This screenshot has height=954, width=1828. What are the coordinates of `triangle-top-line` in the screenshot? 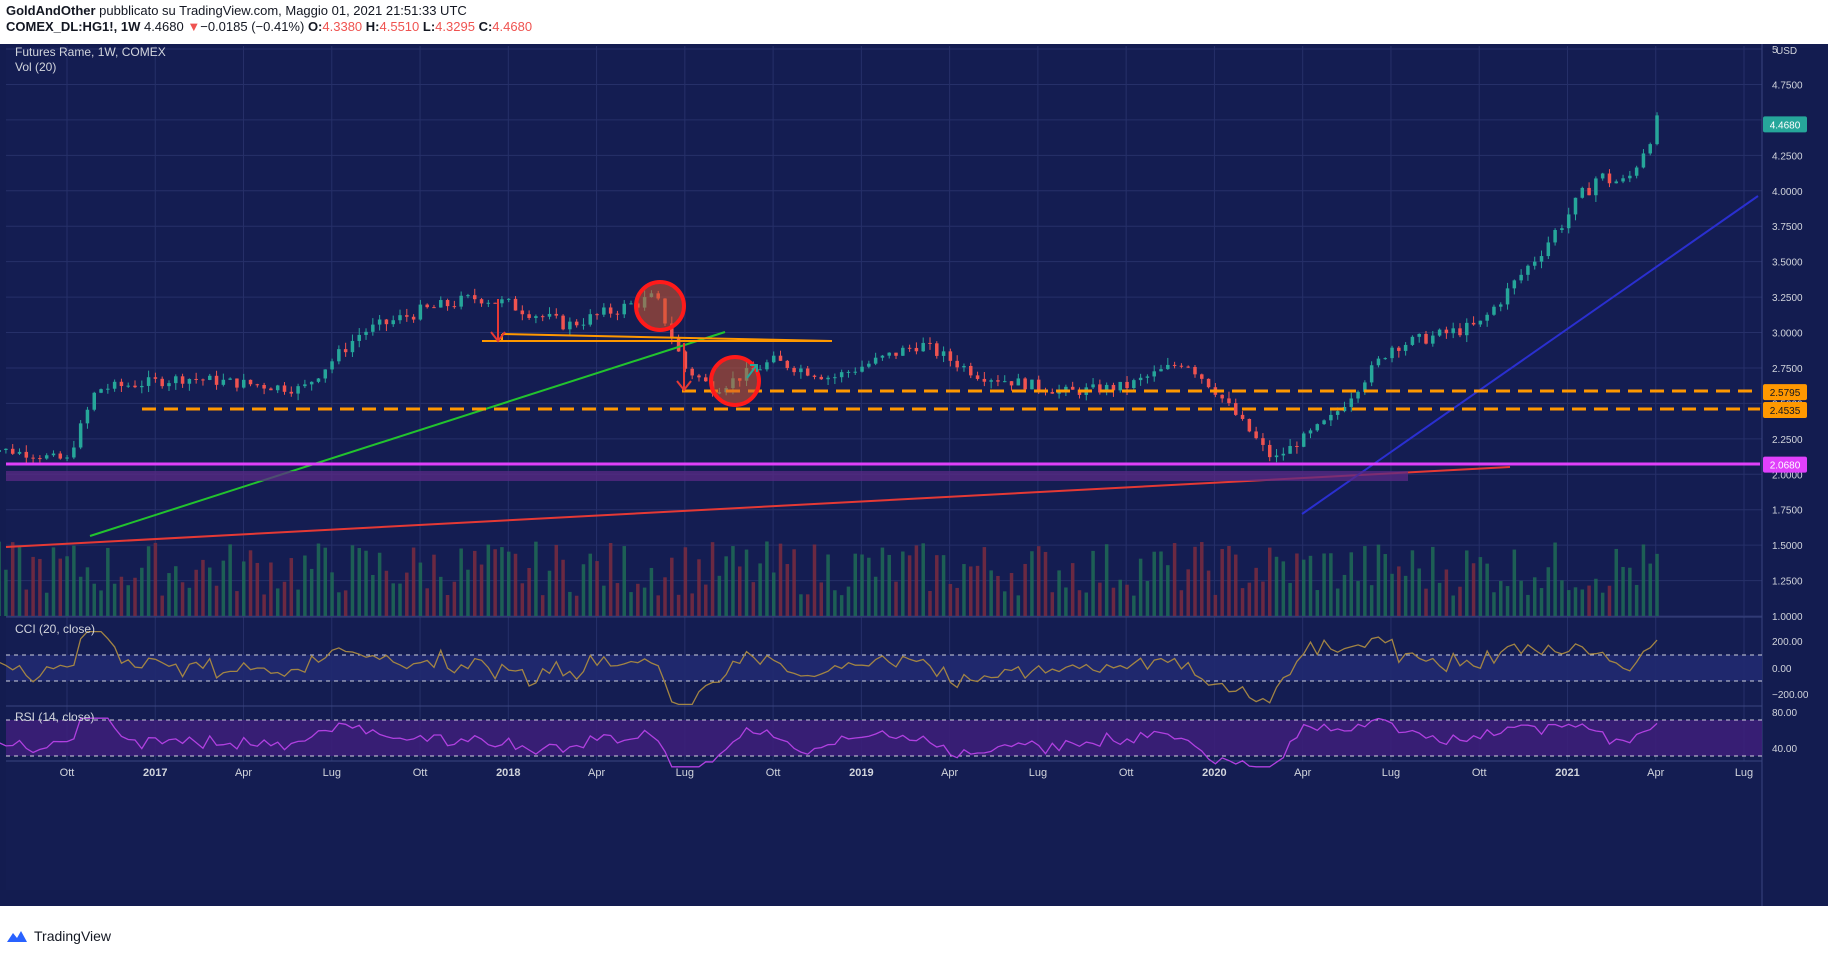 It's located at (667, 337).